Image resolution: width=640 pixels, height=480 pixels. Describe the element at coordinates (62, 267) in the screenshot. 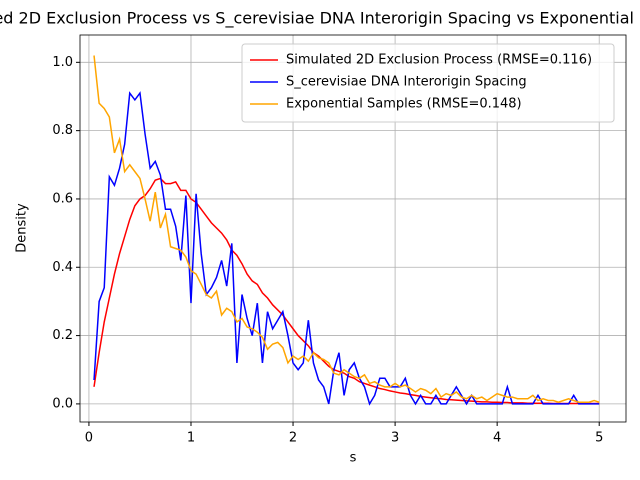

I see `y-tick-label: 0.4` at that location.